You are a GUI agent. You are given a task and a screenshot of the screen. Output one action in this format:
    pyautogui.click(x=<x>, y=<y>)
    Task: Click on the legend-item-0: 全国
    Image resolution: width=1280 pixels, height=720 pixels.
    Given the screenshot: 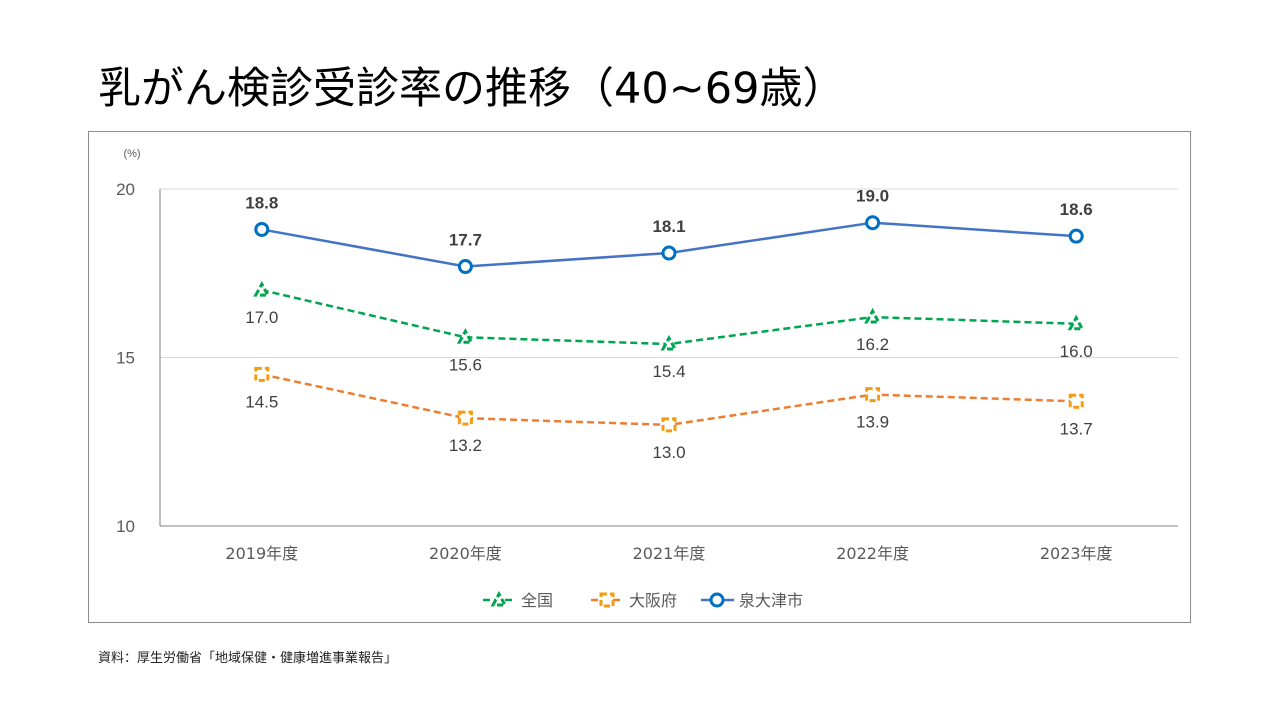 What is the action you would take?
    pyautogui.click(x=518, y=600)
    